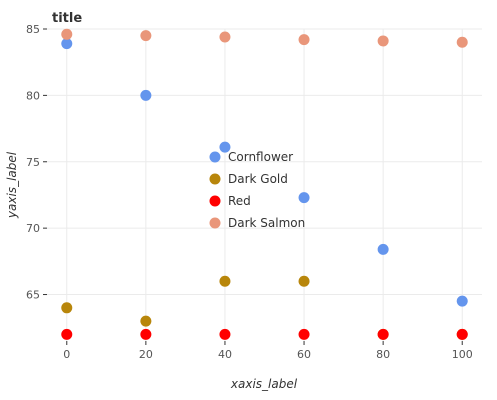 The image size is (497, 400). I want to click on x-tick-label: 0, so click(66, 354).